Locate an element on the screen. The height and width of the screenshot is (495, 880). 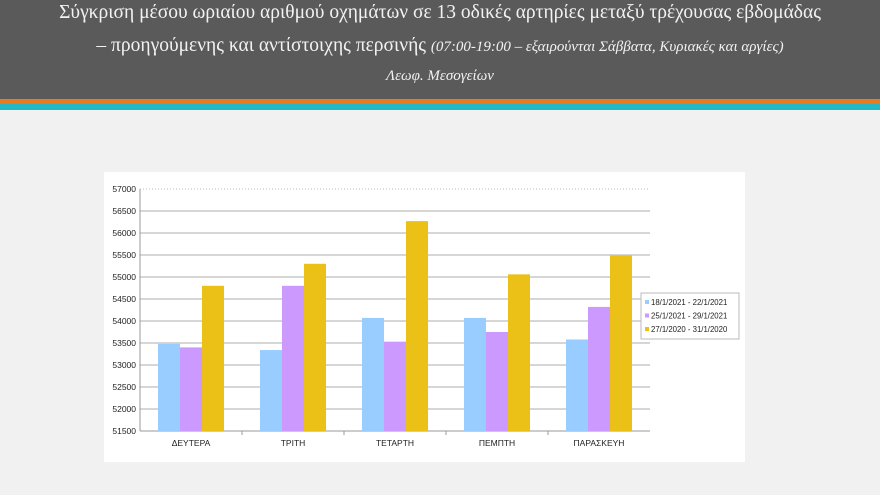
y-tick-label: 52500 is located at coordinates (124, 387).